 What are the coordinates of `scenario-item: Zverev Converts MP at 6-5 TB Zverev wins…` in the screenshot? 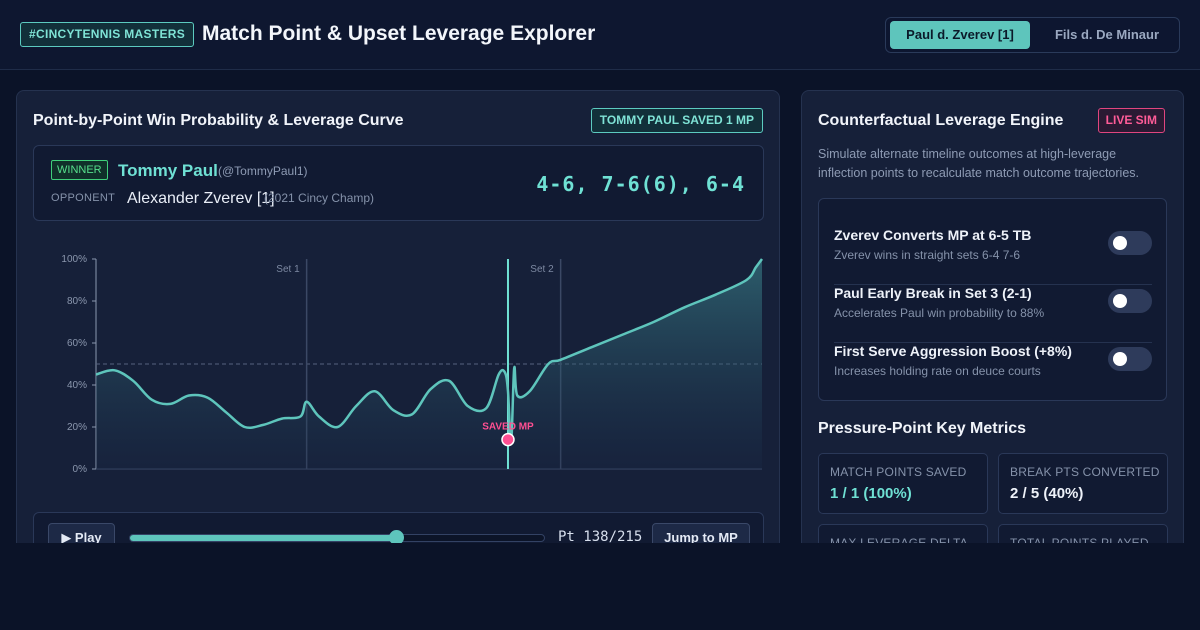 It's located at (993, 256).